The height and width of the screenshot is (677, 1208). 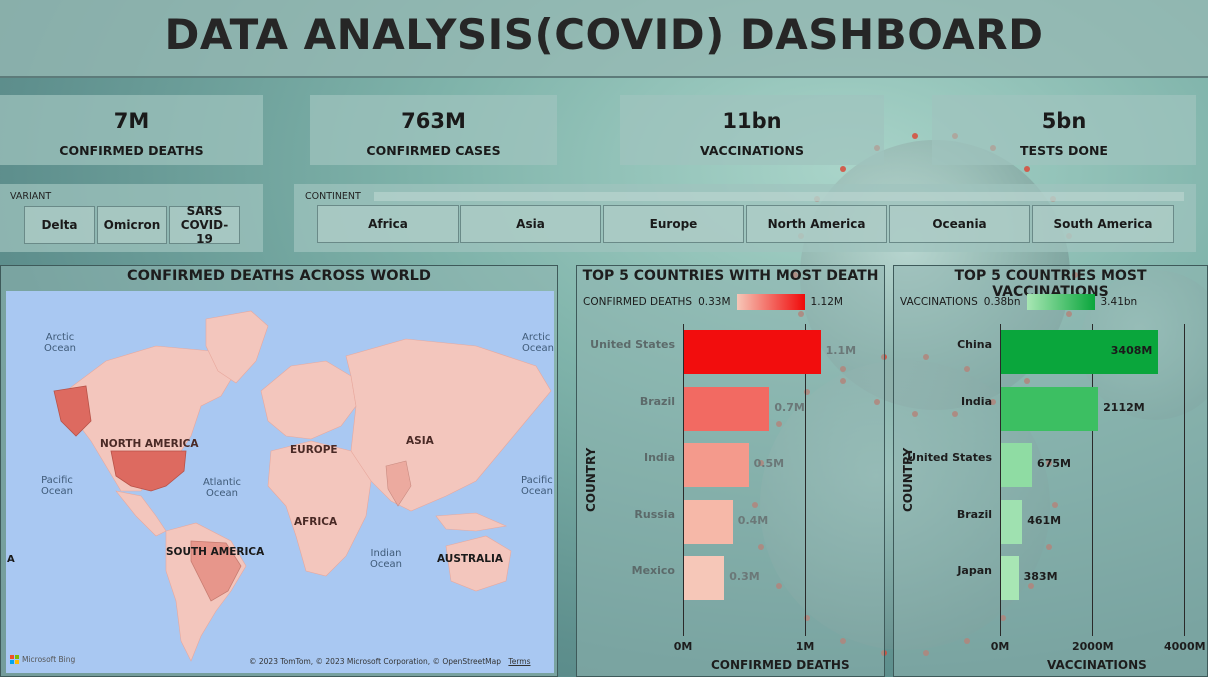 I want to click on continent-option-europe: Europe, so click(x=673, y=224).